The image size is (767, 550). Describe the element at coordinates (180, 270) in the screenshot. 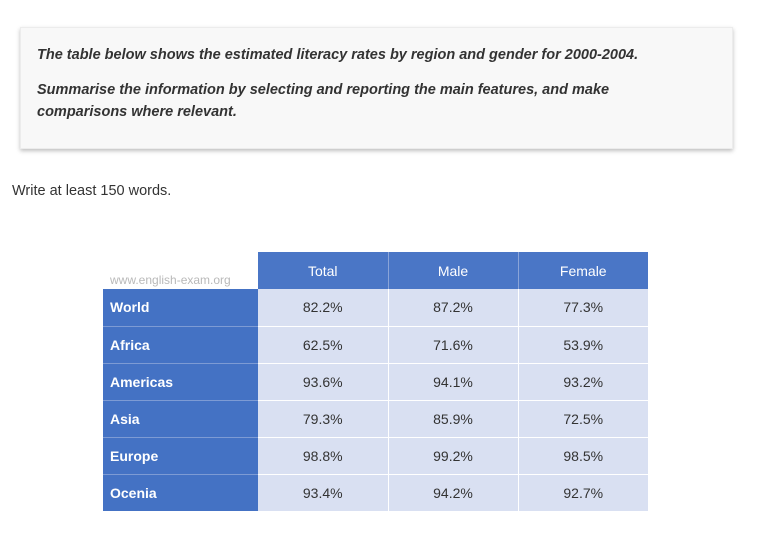

I see `corner-cell` at that location.